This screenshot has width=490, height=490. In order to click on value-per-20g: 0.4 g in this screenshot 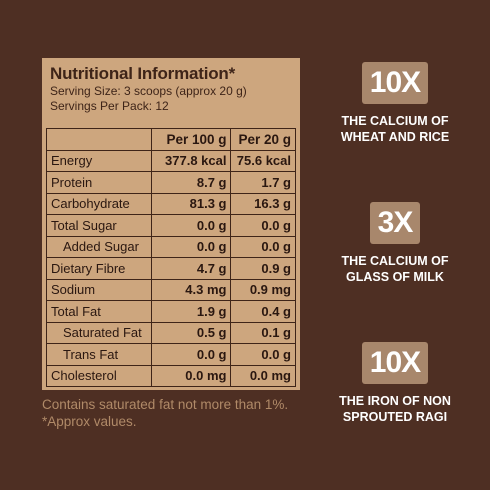, I will do `click(263, 311)`.